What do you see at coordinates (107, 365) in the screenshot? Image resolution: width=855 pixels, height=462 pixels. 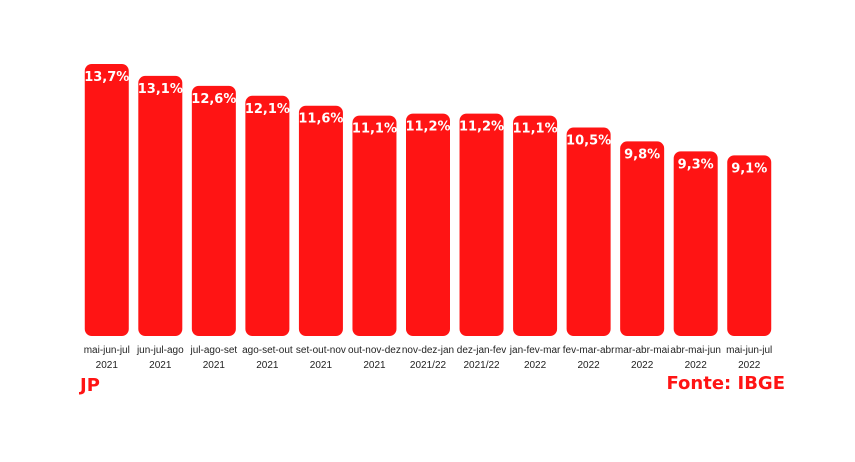 I see `category-year-label-0: 2021` at bounding box center [107, 365].